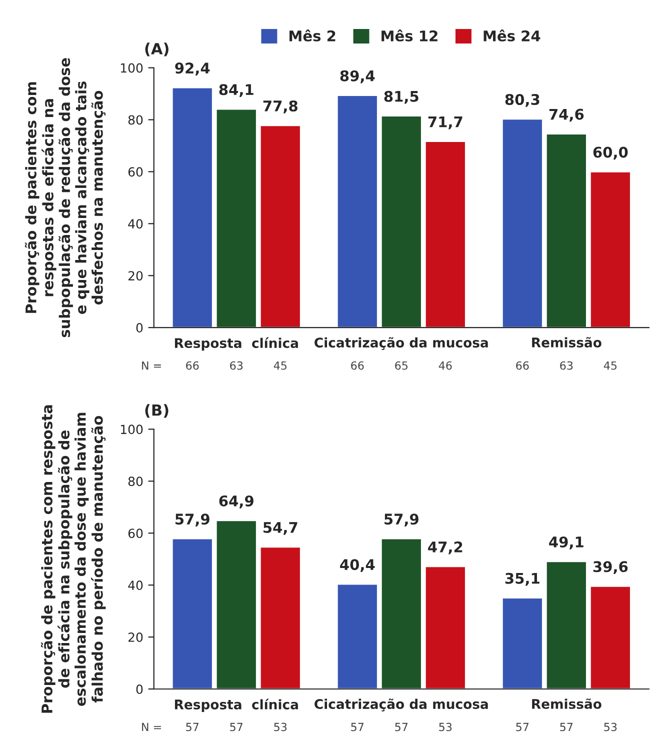 The image size is (669, 753). Describe the element at coordinates (610, 153) in the screenshot. I see `data-label: 60,0` at that location.